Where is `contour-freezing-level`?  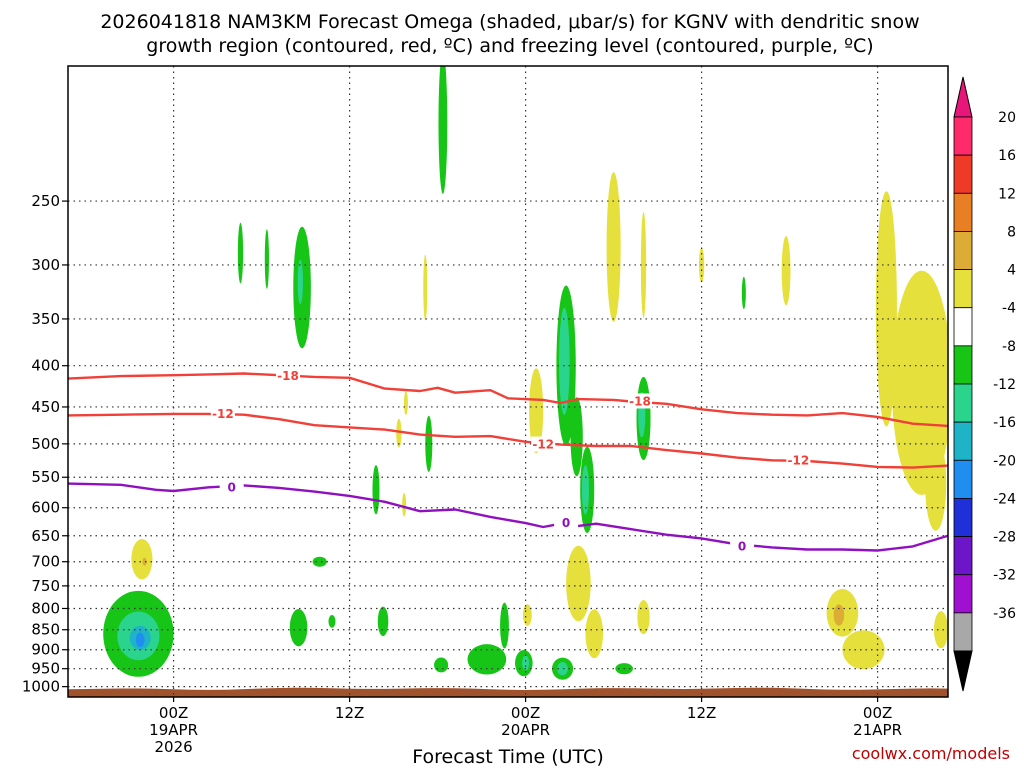
contour-freezing-level is located at coordinates (508, 517).